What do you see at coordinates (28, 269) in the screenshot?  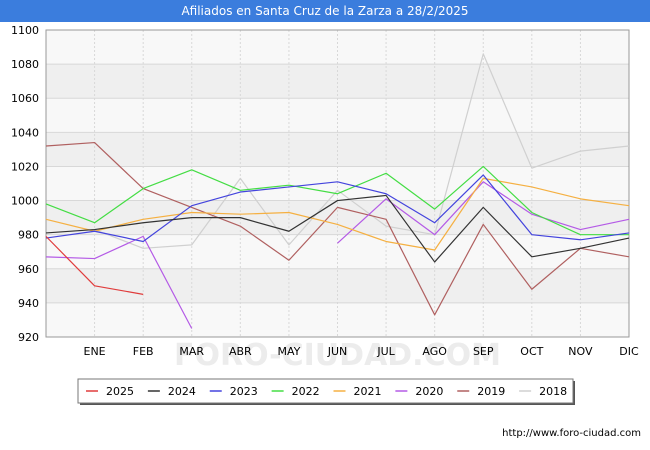 I see `y-tick-label: 960` at bounding box center [28, 269].